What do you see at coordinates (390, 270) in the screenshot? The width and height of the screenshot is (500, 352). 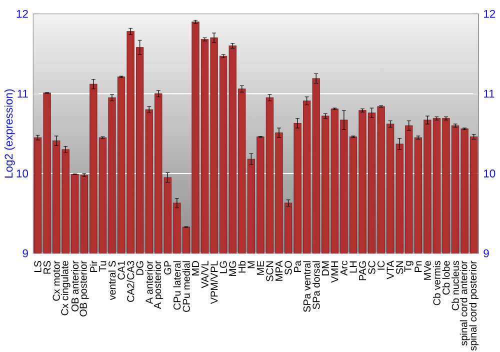 I see `x-tick-label: VTA` at bounding box center [390, 270].